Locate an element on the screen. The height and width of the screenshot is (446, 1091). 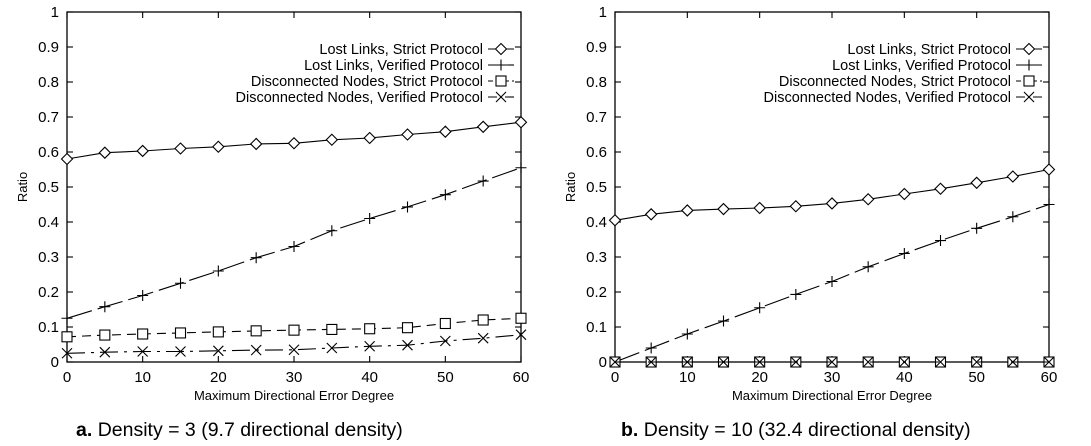
y-tick-label: 0.2 is located at coordinates (48, 292).